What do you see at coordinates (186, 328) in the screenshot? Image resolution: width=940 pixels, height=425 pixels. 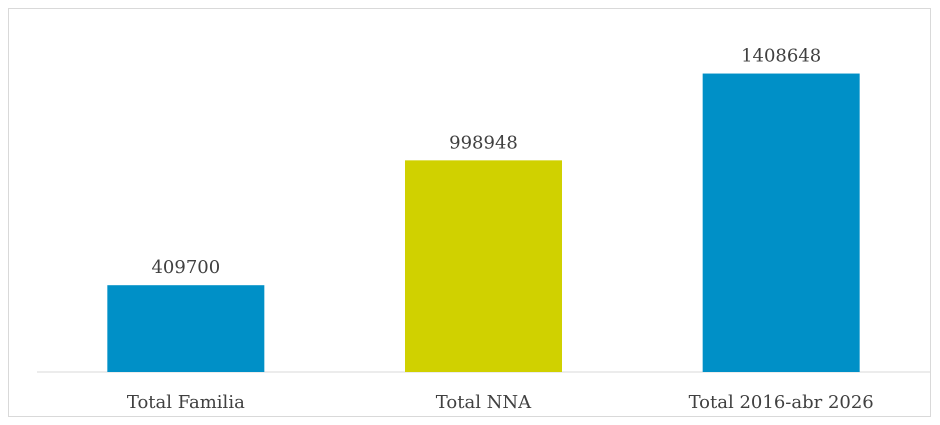 I see `bar-total-familia` at bounding box center [186, 328].